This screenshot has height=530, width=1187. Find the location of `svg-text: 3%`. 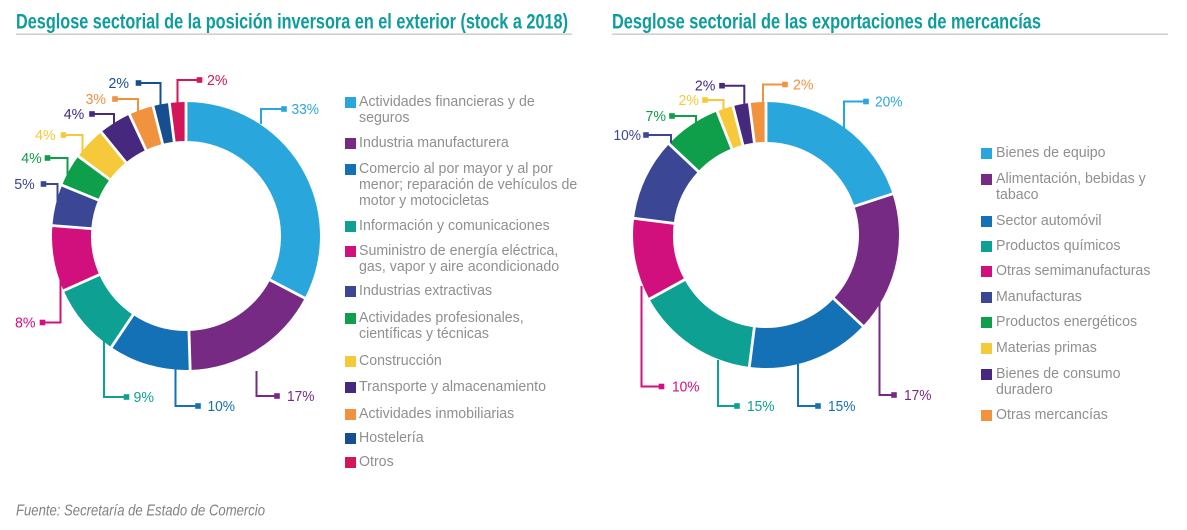

svg-text: 3% is located at coordinates (96, 99).